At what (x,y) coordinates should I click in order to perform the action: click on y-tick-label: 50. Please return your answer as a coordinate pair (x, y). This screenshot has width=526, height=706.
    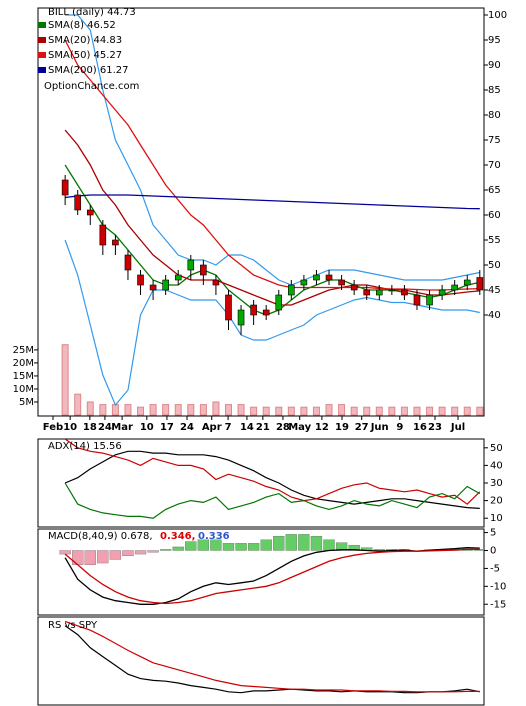
    Looking at the image, I should click on (494, 265).